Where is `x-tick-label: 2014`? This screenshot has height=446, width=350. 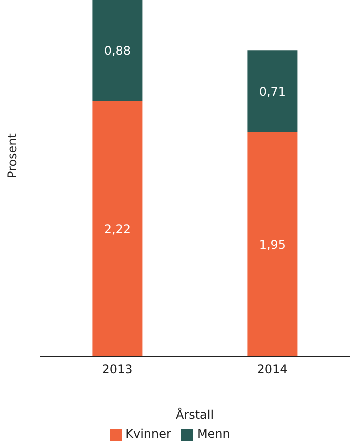 x-tick-label: 2014 is located at coordinates (272, 369).